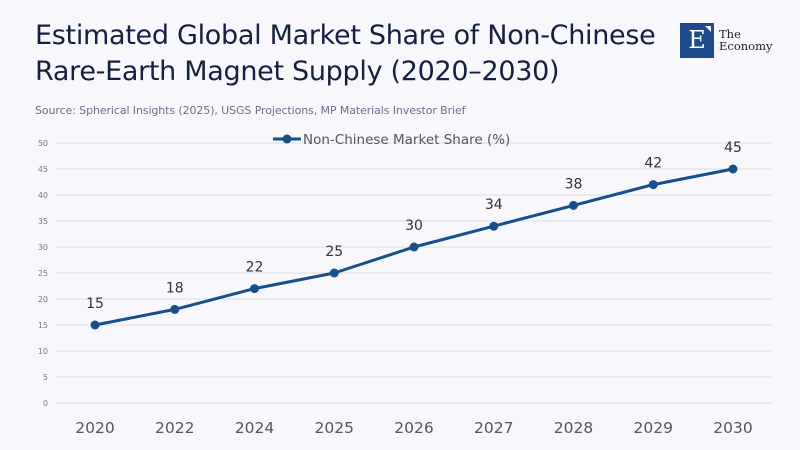 This screenshot has width=800, height=450. Describe the element at coordinates (732, 428) in the screenshot. I see `x-tick-label-2030: 2030` at that location.